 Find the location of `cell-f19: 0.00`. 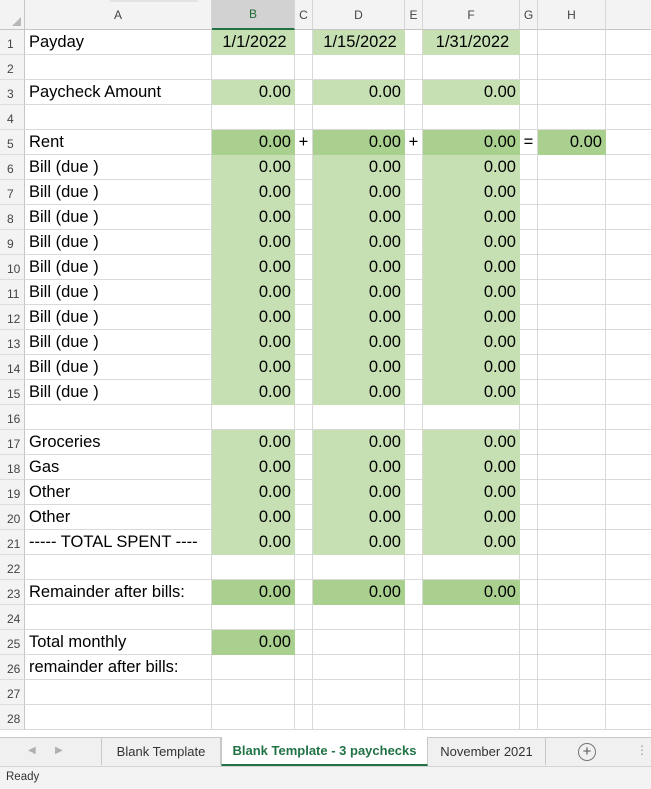

cell-f19: 0.00 is located at coordinates (471, 492).